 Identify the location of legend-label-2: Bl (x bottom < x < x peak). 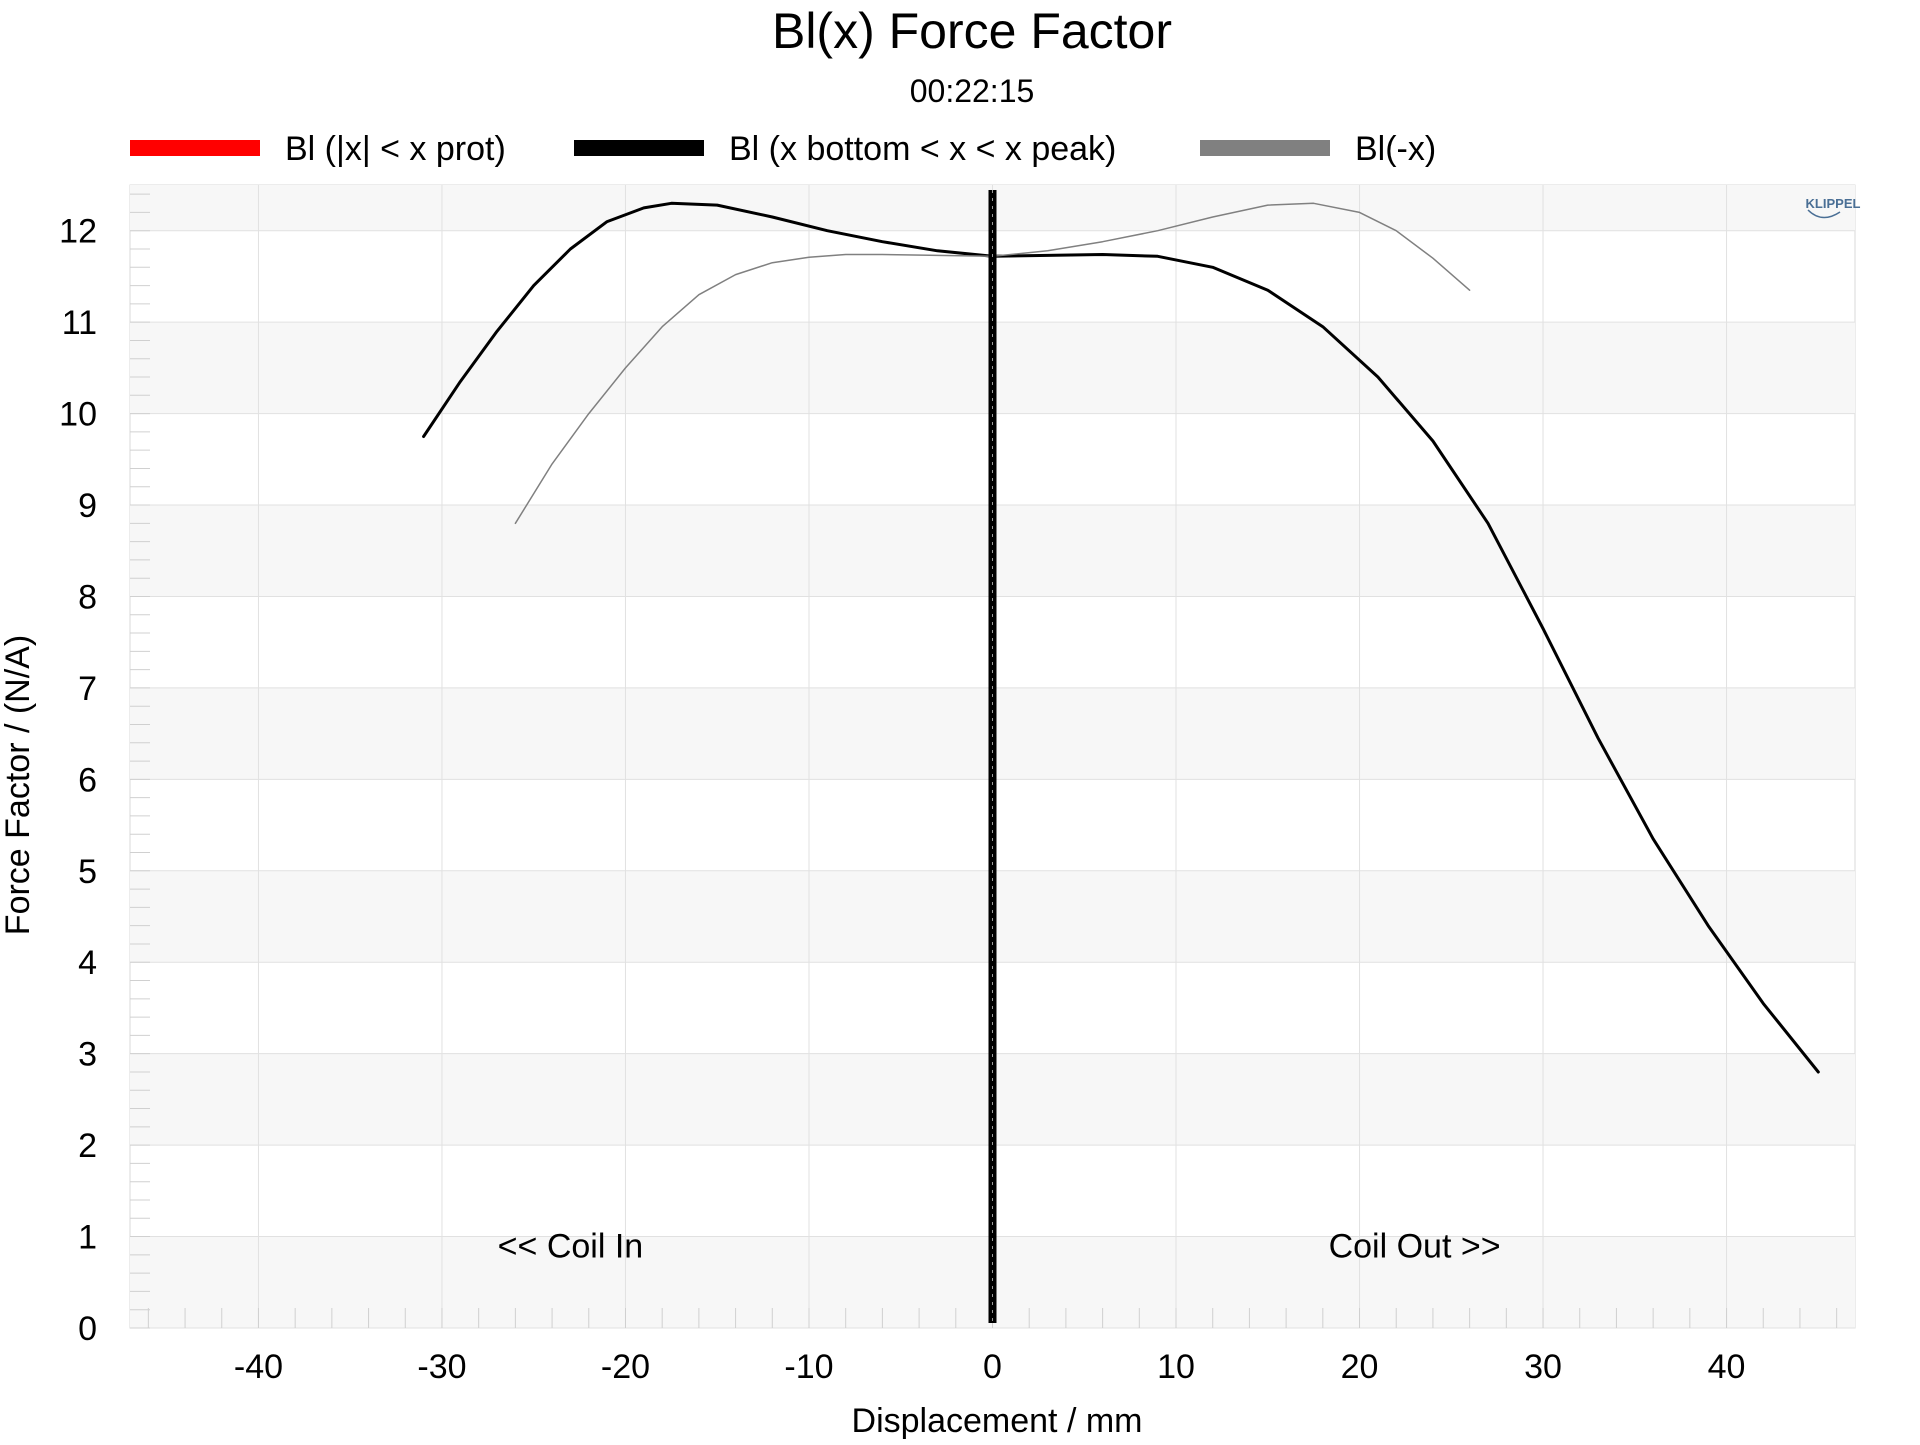
(922, 149).